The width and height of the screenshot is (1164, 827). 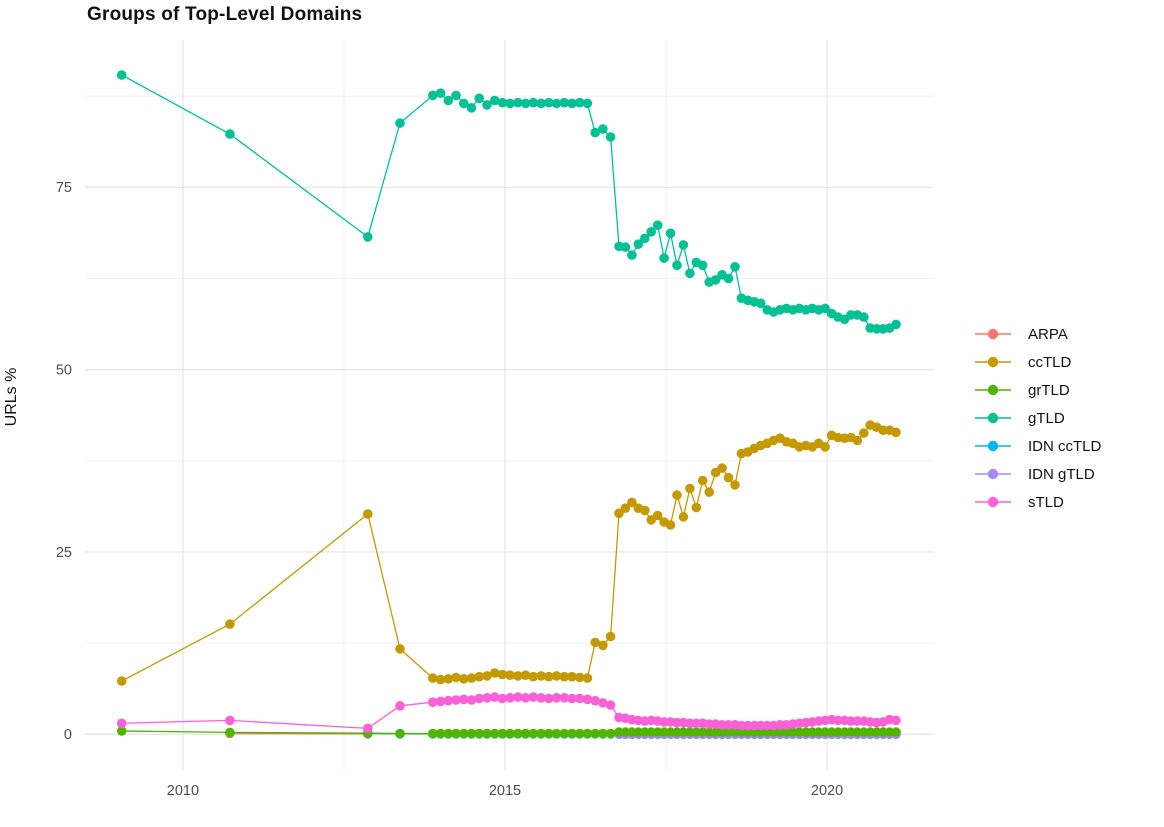 I want to click on y-tick-label: 50, so click(x=64, y=371).